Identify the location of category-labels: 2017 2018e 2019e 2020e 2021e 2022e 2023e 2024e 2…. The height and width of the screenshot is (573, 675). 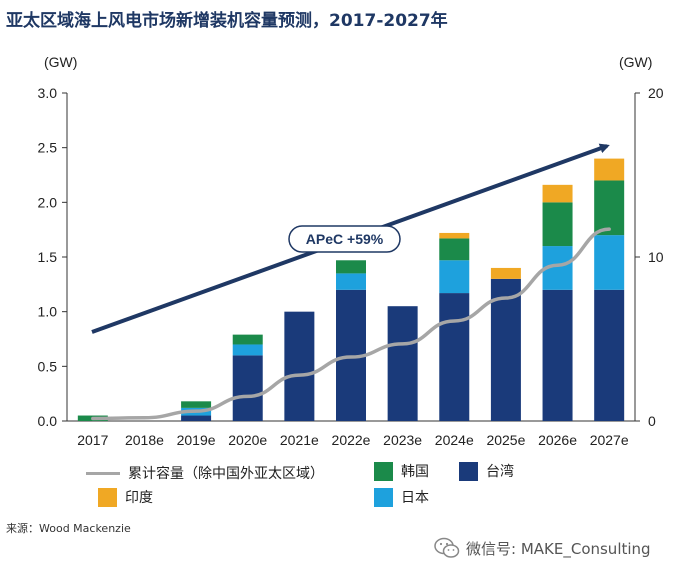
(353, 440).